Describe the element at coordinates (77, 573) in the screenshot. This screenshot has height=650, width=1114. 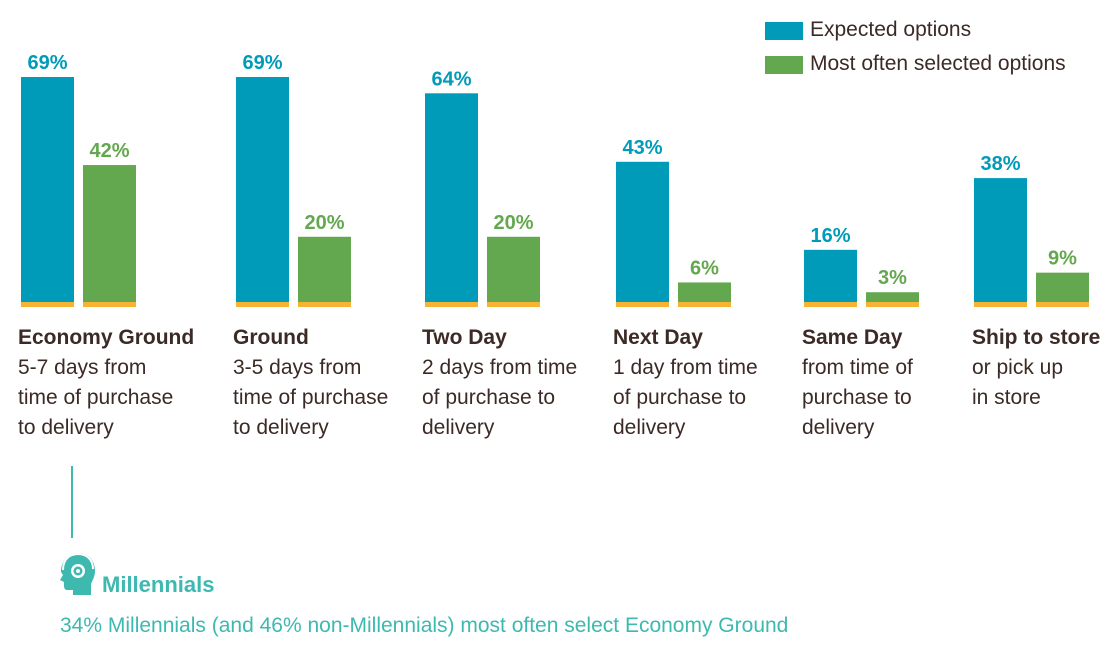
I see `head-with-headphones-icon` at that location.